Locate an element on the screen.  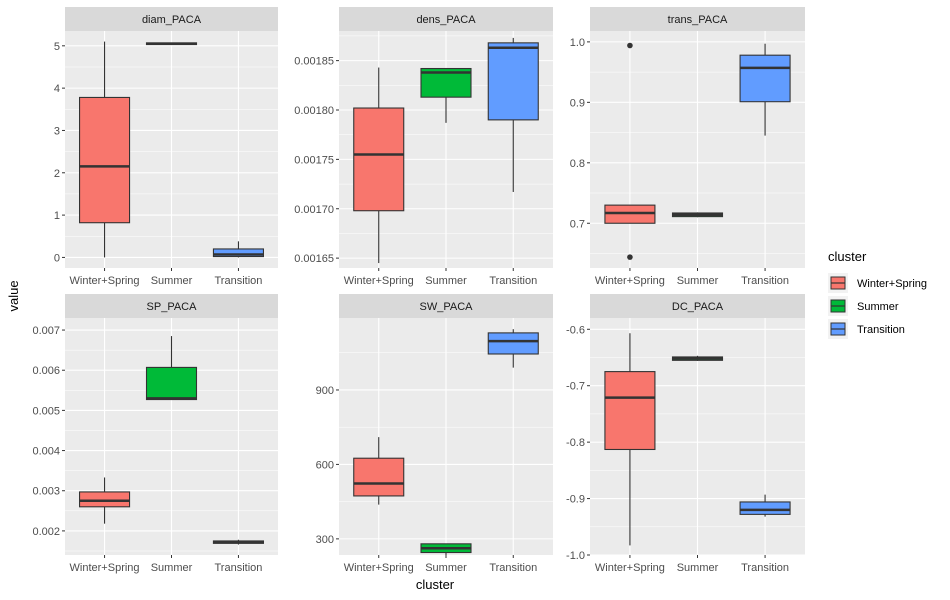
y-tick-label: 0.00185 is located at coordinates (314, 62).